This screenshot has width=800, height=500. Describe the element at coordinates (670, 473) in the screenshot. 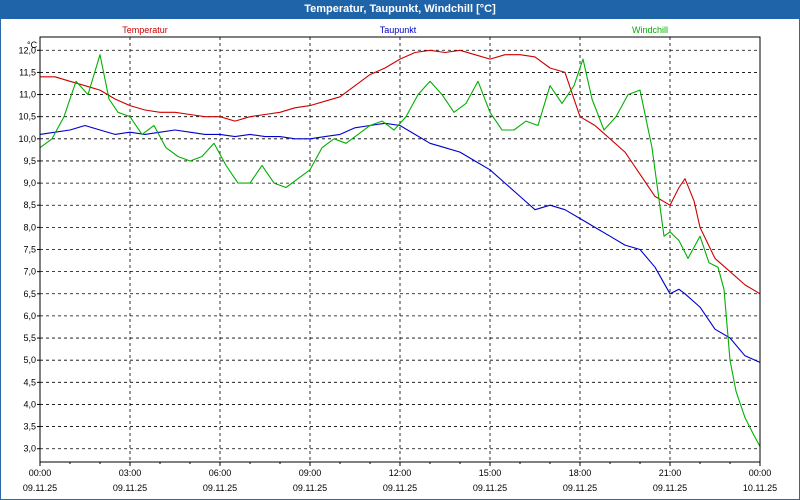

I see `x-tick-time: 21:00` at that location.